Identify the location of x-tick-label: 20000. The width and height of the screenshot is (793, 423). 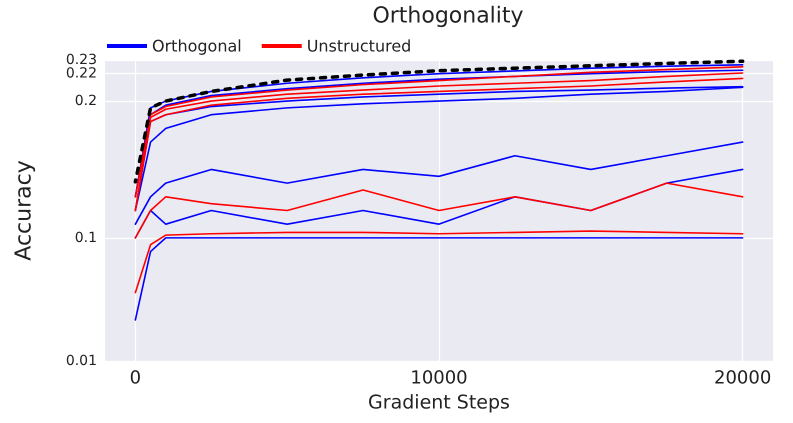
(743, 378).